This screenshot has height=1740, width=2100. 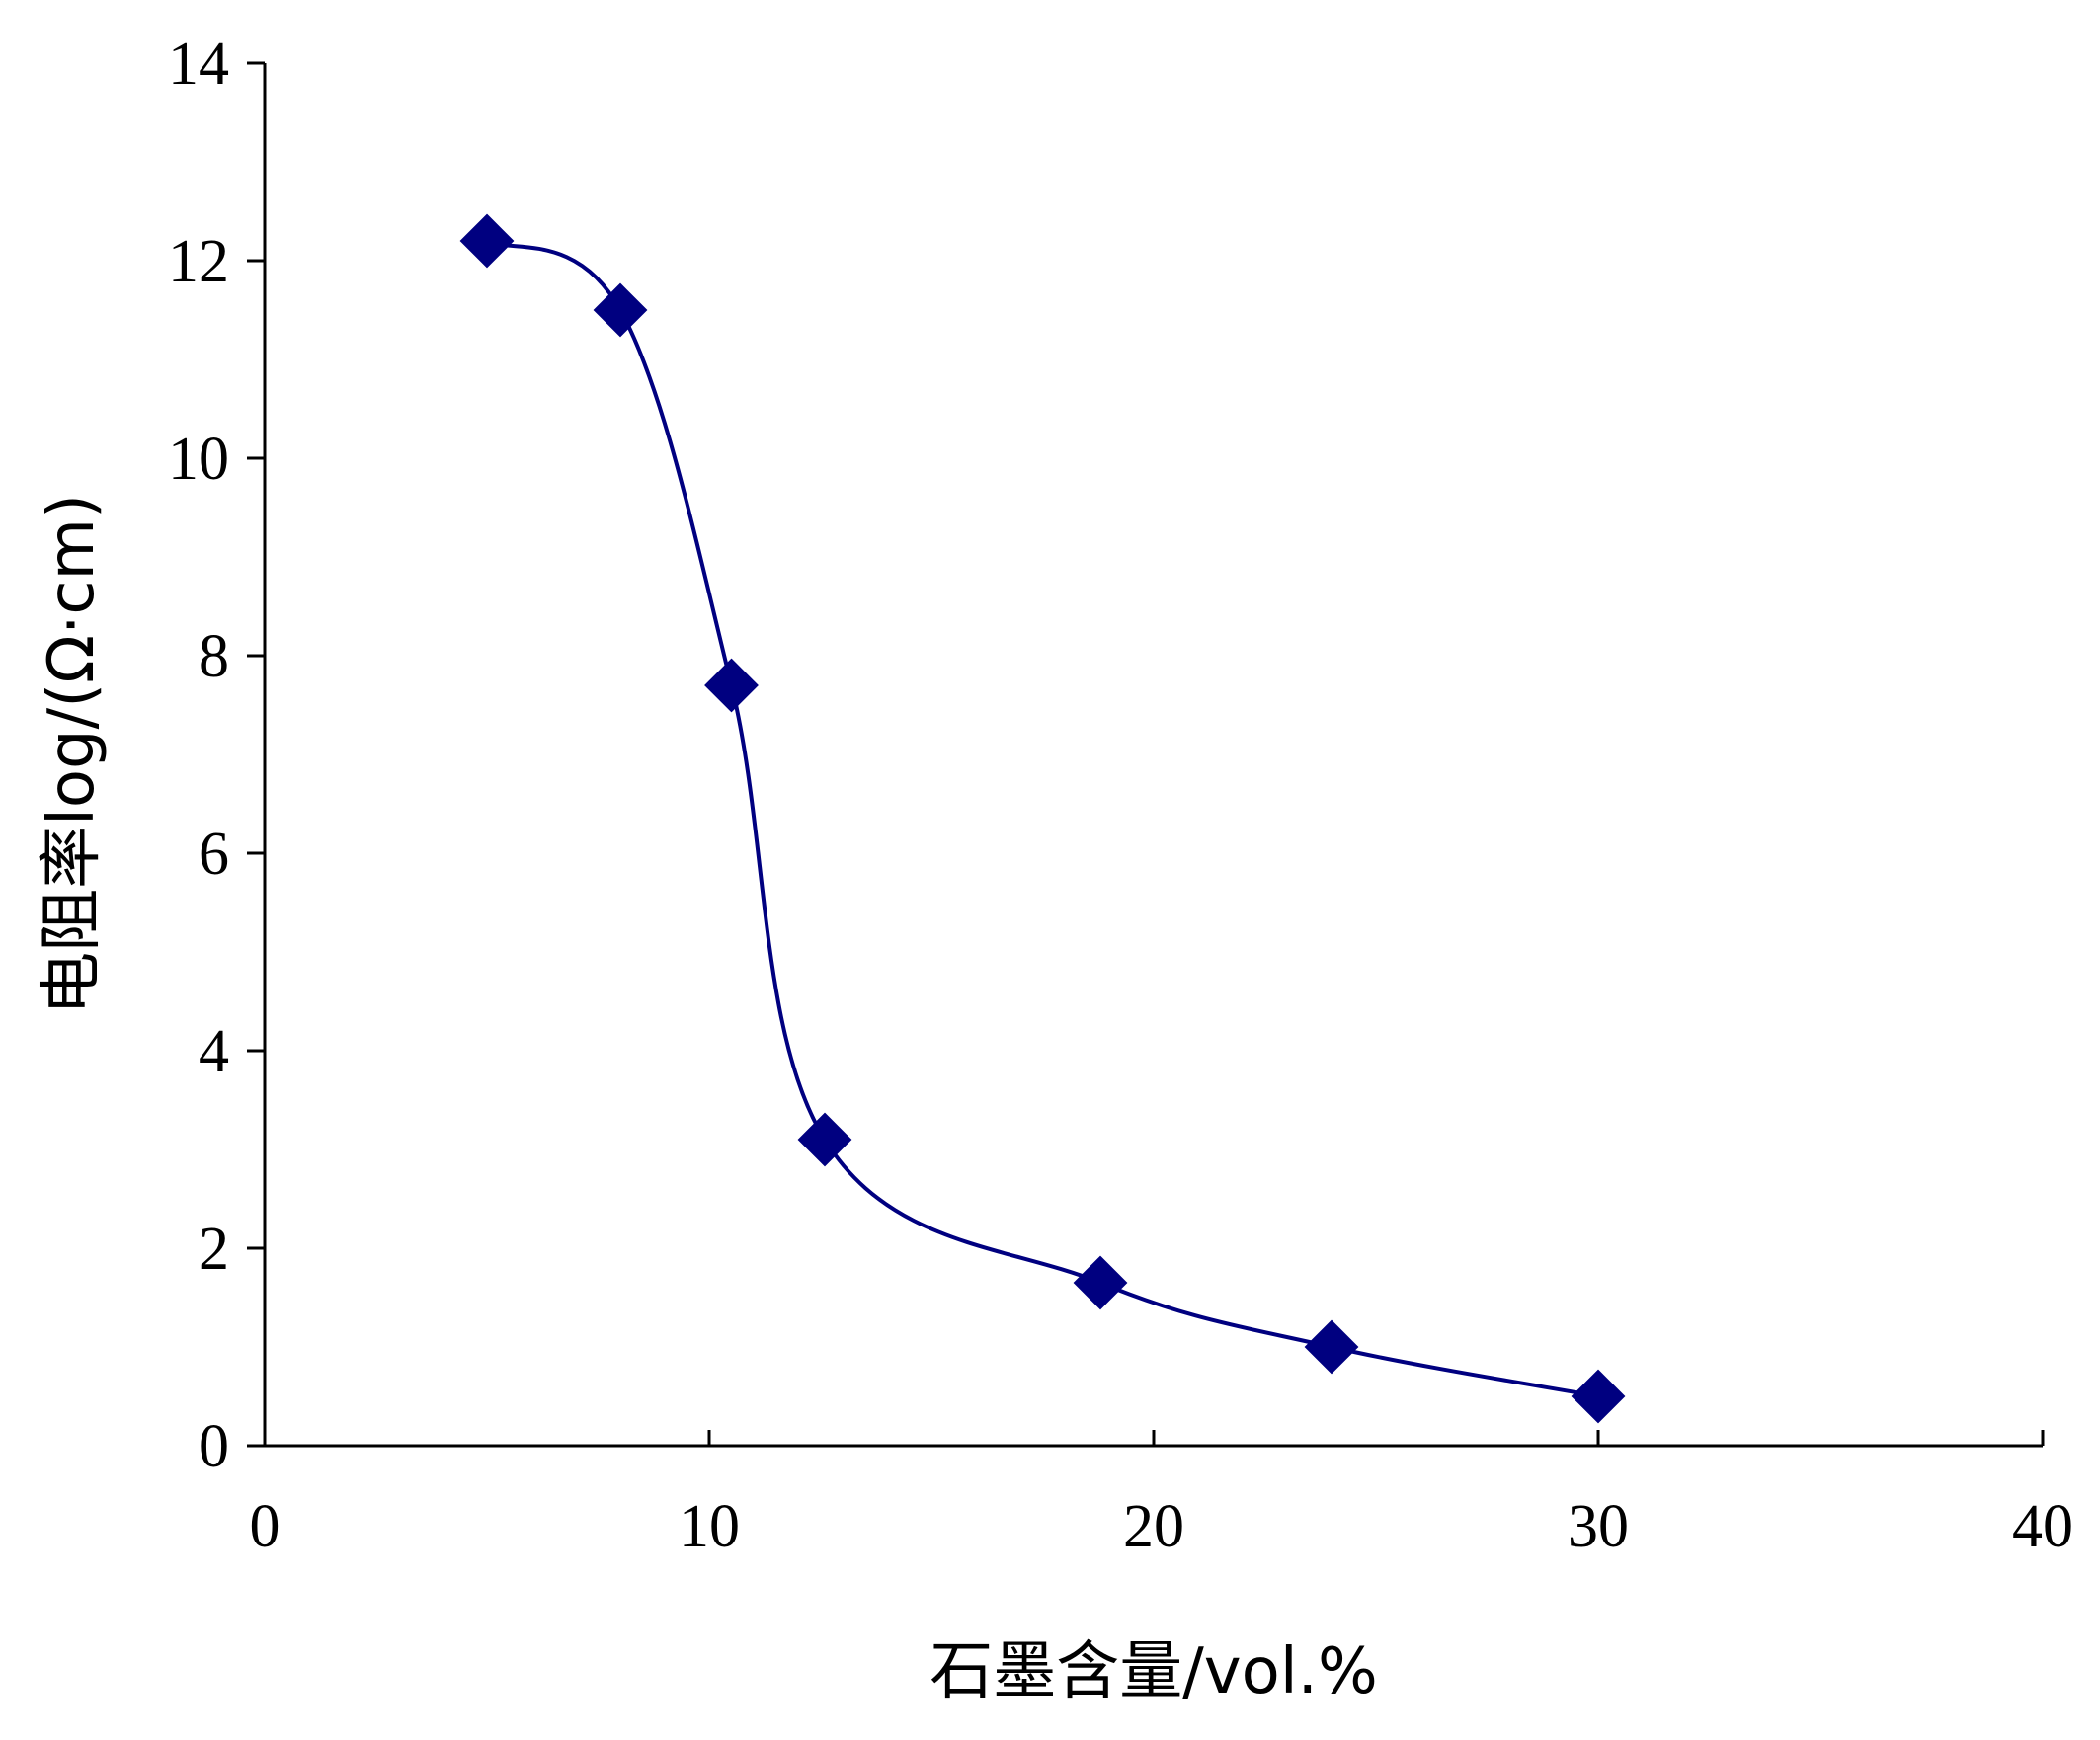 I want to click on y-tick-label: 6, so click(x=214, y=855).